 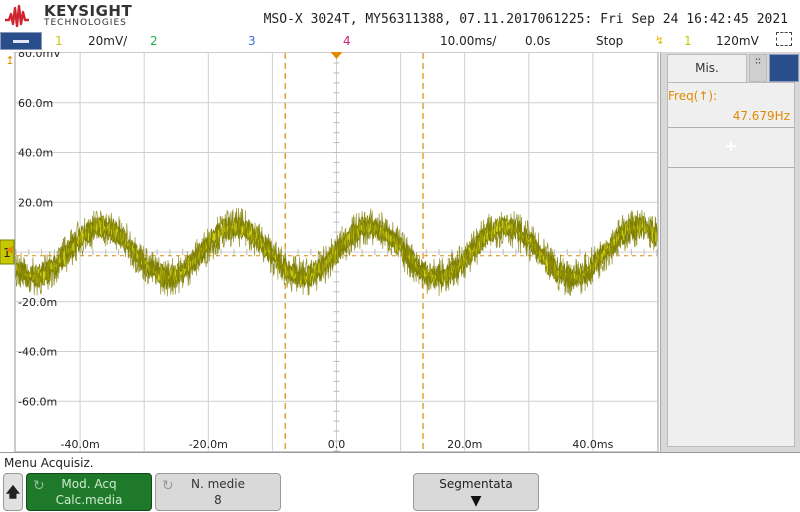 I want to click on y-axis-label: -60.0m, so click(x=37, y=401).